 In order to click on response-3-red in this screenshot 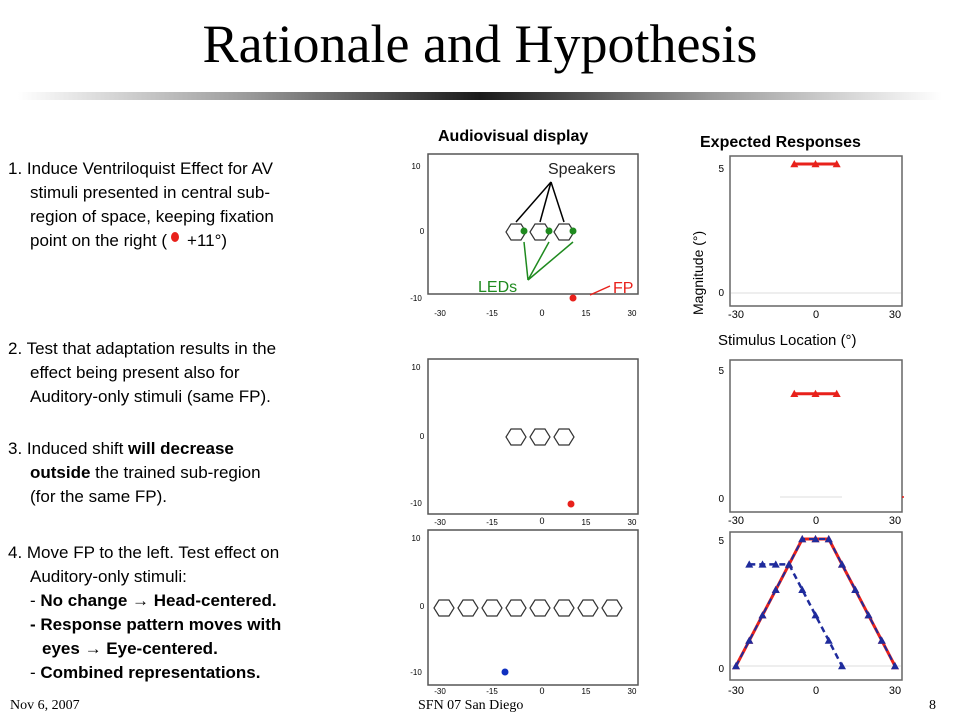, I will do `click(815, 602)`.